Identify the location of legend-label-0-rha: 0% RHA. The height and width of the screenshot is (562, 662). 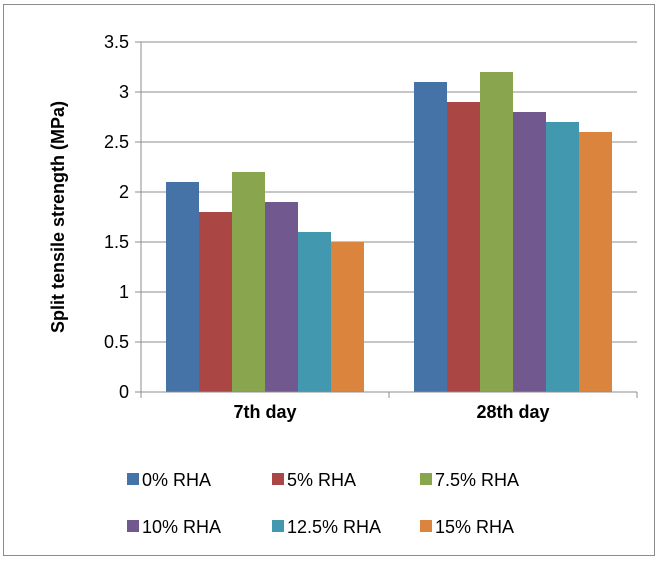
(176, 480).